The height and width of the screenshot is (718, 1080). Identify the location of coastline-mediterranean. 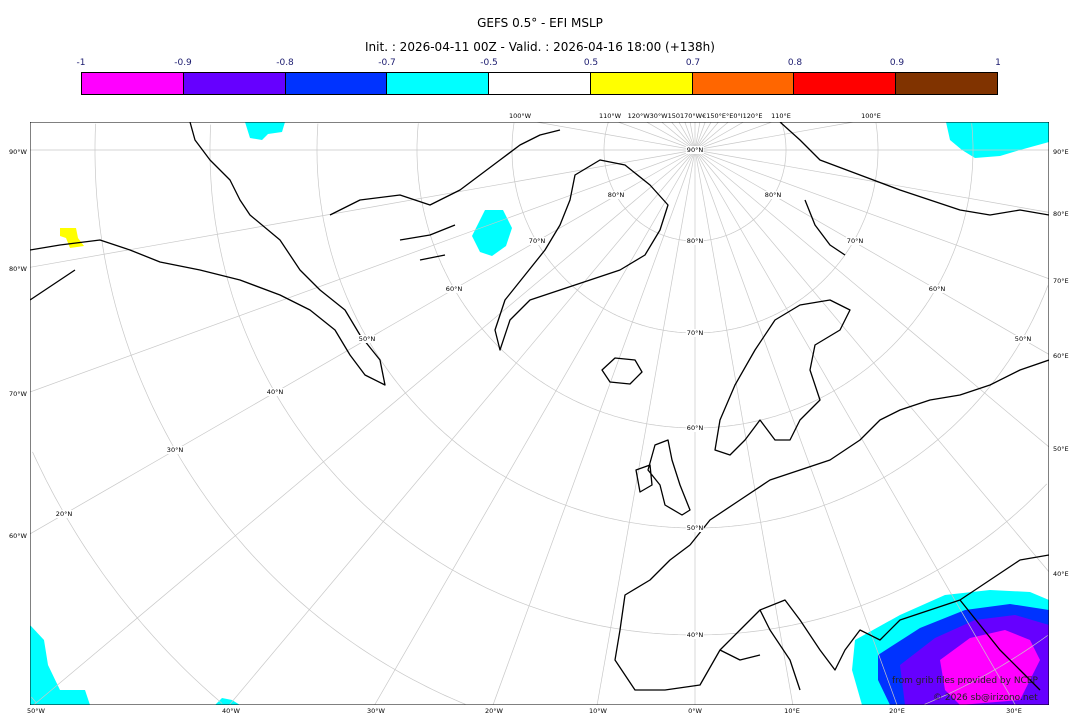
(880, 645).